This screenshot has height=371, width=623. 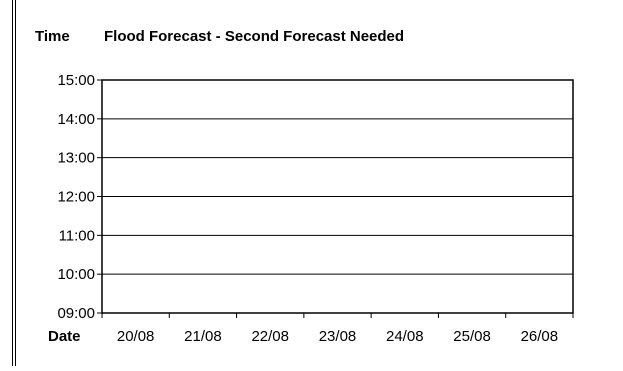 What do you see at coordinates (76, 80) in the screenshot?
I see `y-tick-label: 15:00` at bounding box center [76, 80].